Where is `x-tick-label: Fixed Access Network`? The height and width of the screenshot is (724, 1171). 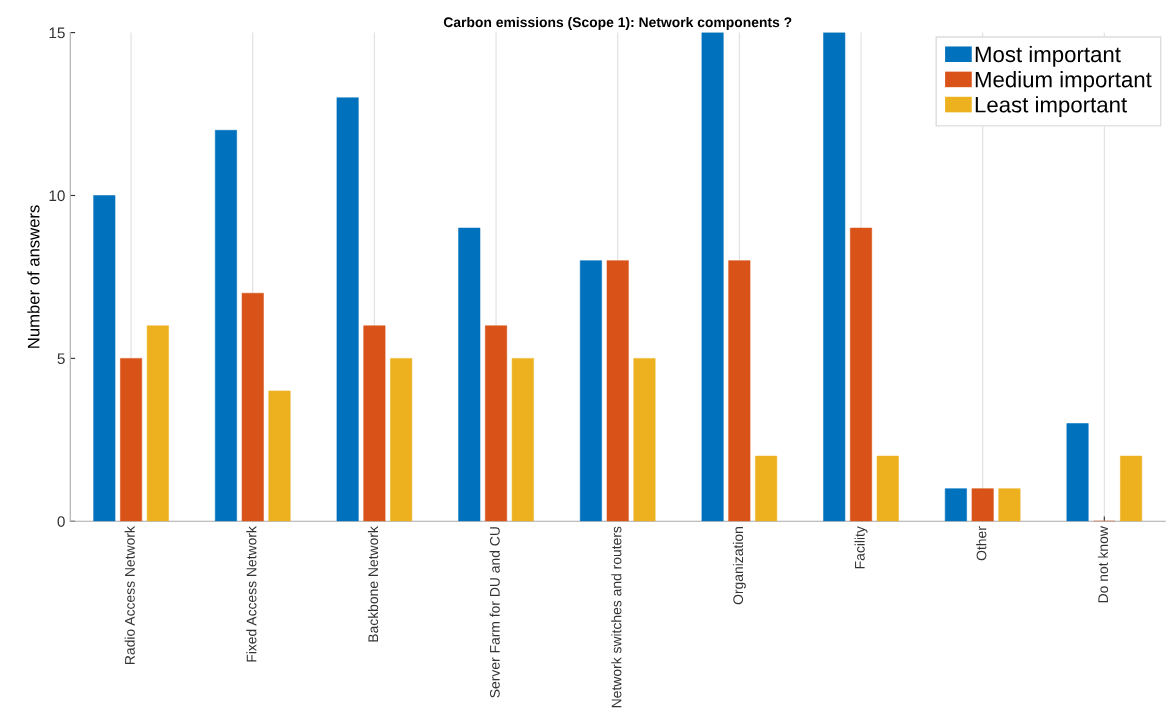
x-tick-label: Fixed Access Network is located at coordinates (251, 594).